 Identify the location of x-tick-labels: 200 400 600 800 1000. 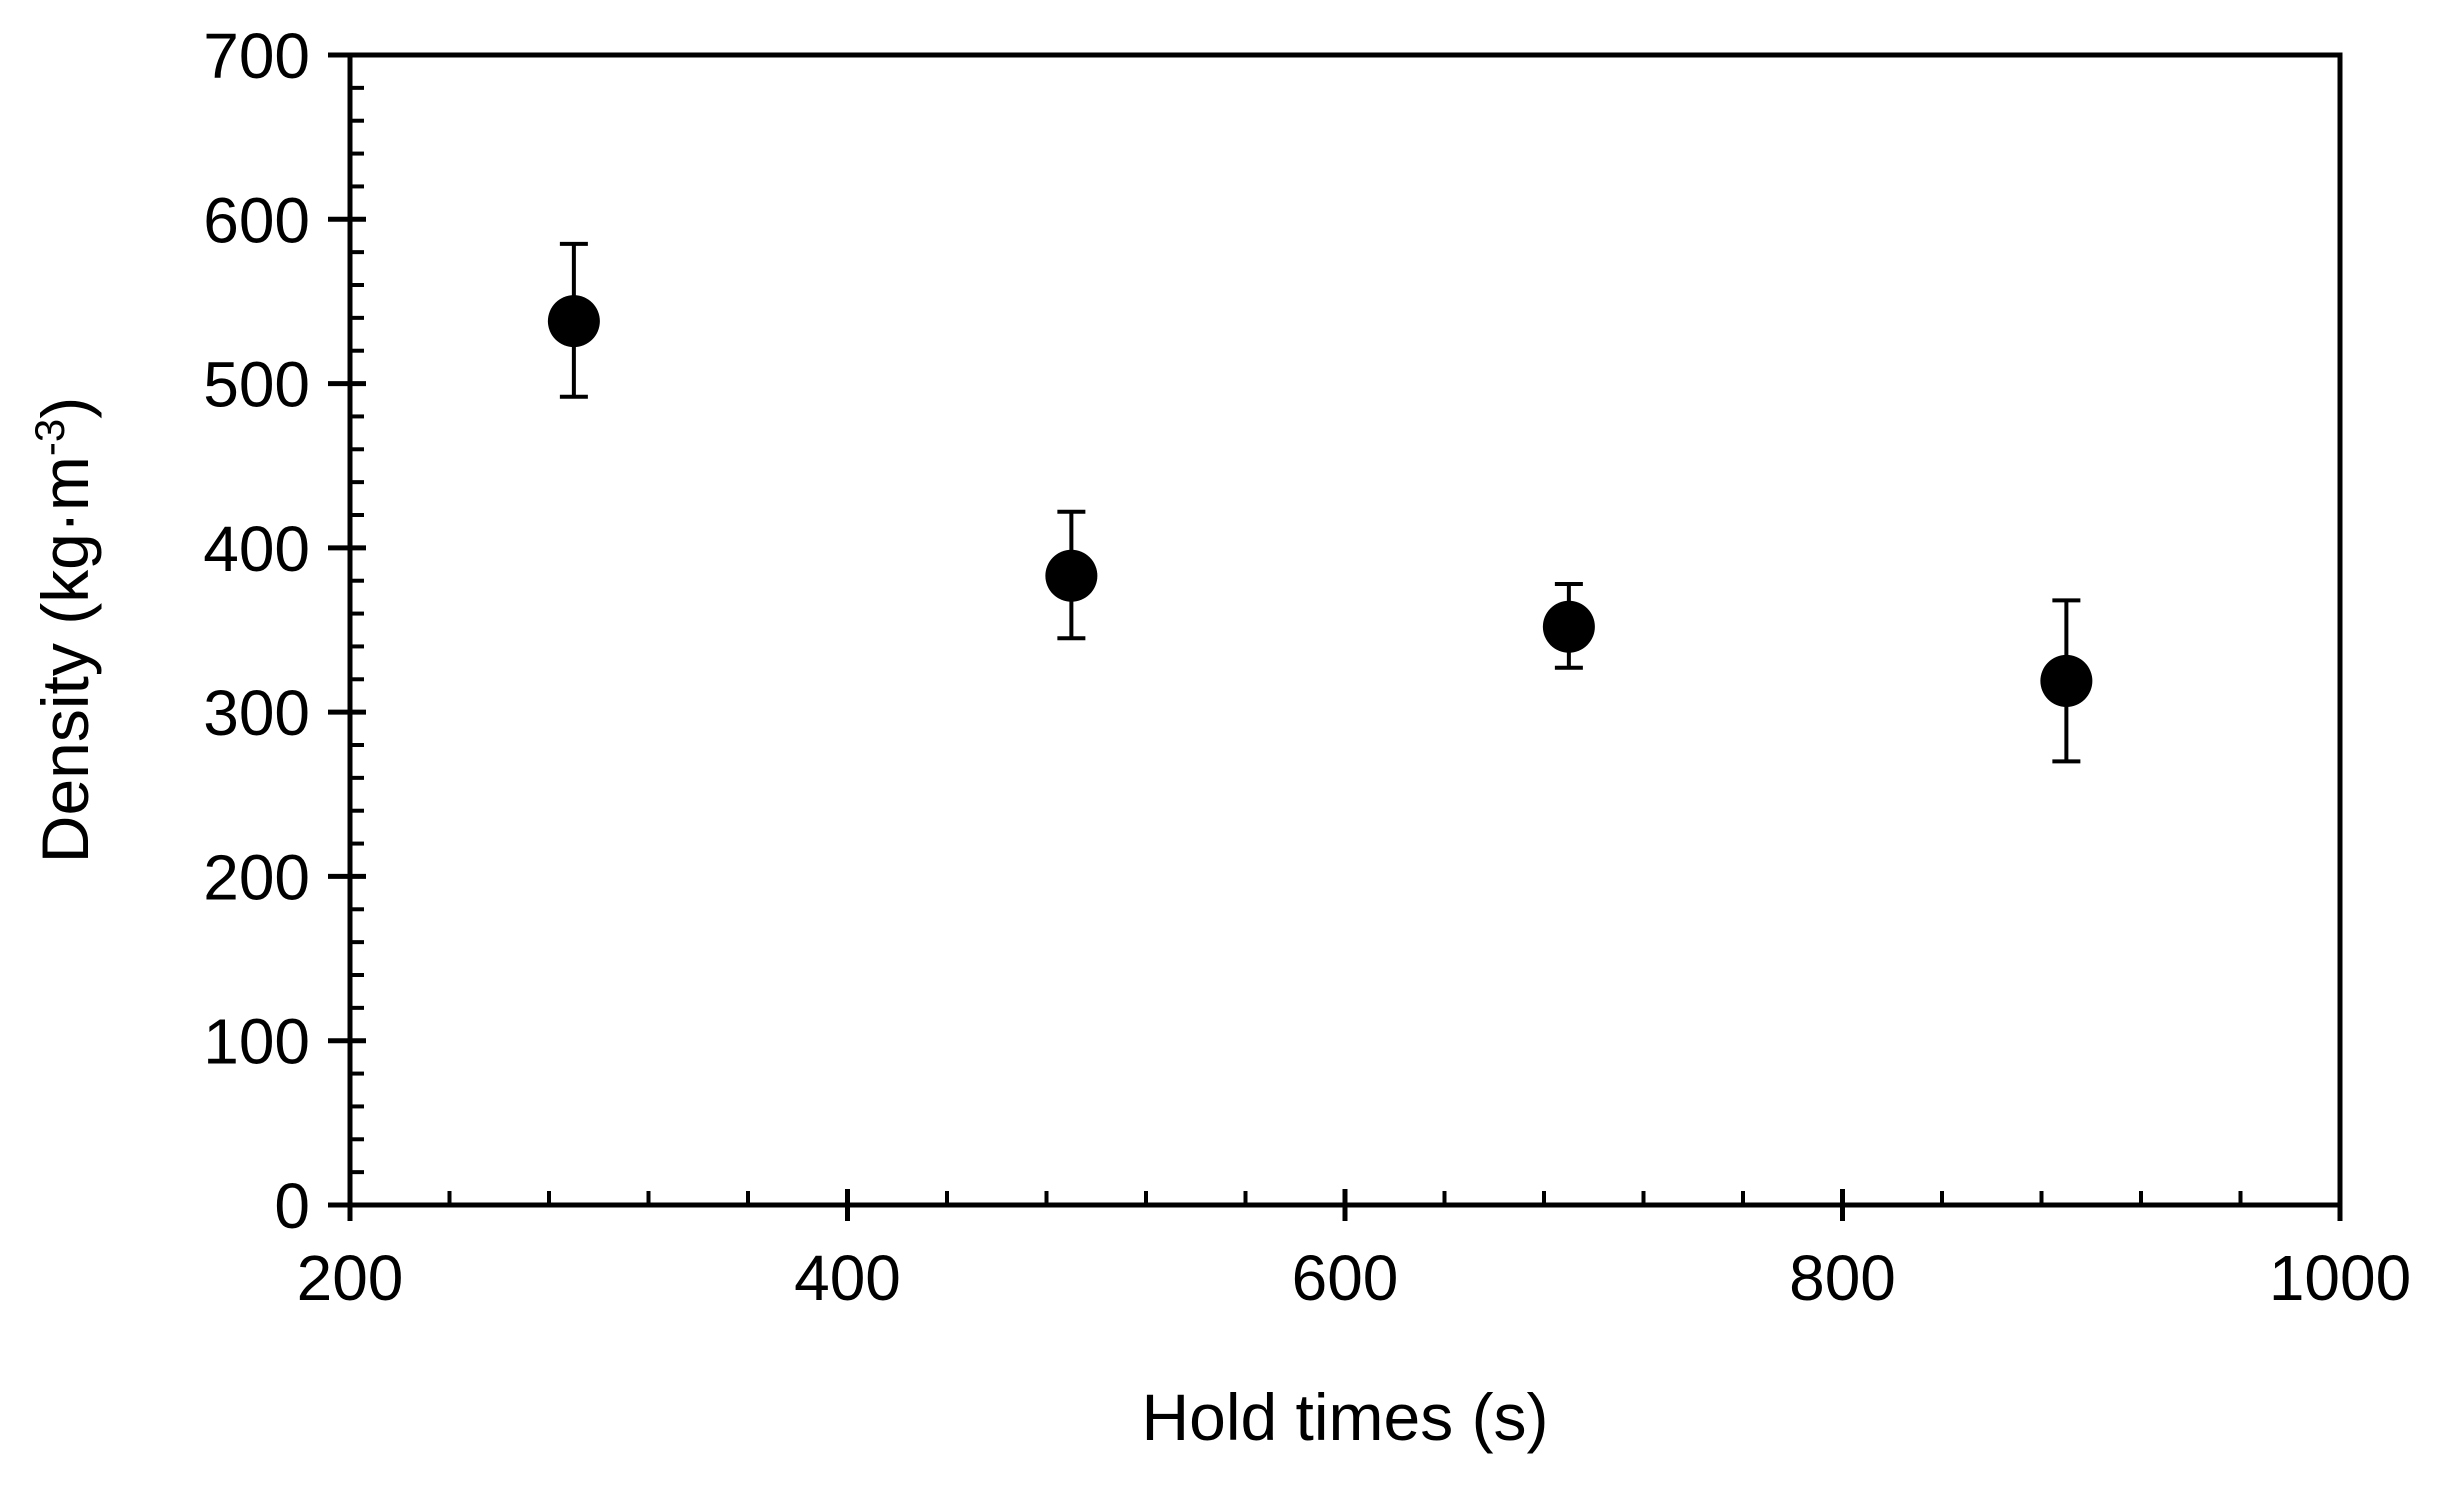
(1354, 1278).